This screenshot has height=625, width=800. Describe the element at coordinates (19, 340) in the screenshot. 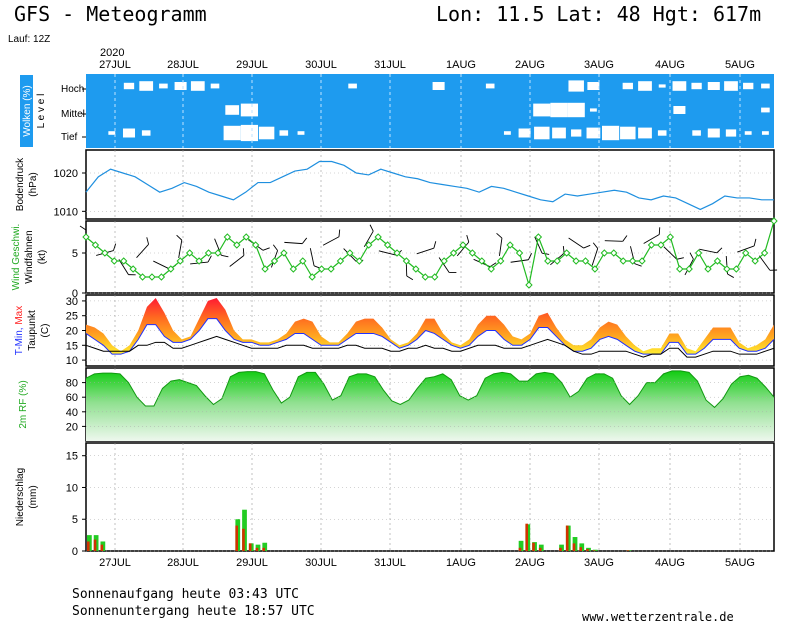

I see `tmin-label: T-Min,` at that location.